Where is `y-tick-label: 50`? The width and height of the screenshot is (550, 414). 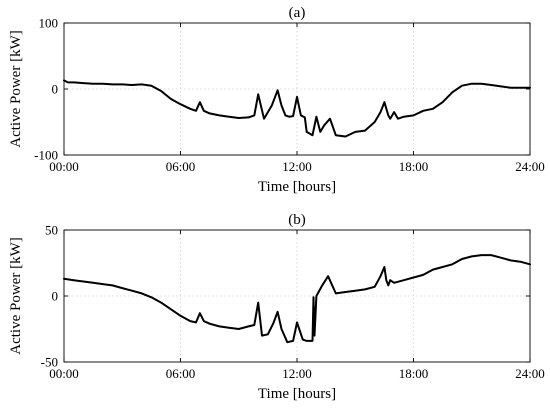 y-tick-label: 50 is located at coordinates (51, 230).